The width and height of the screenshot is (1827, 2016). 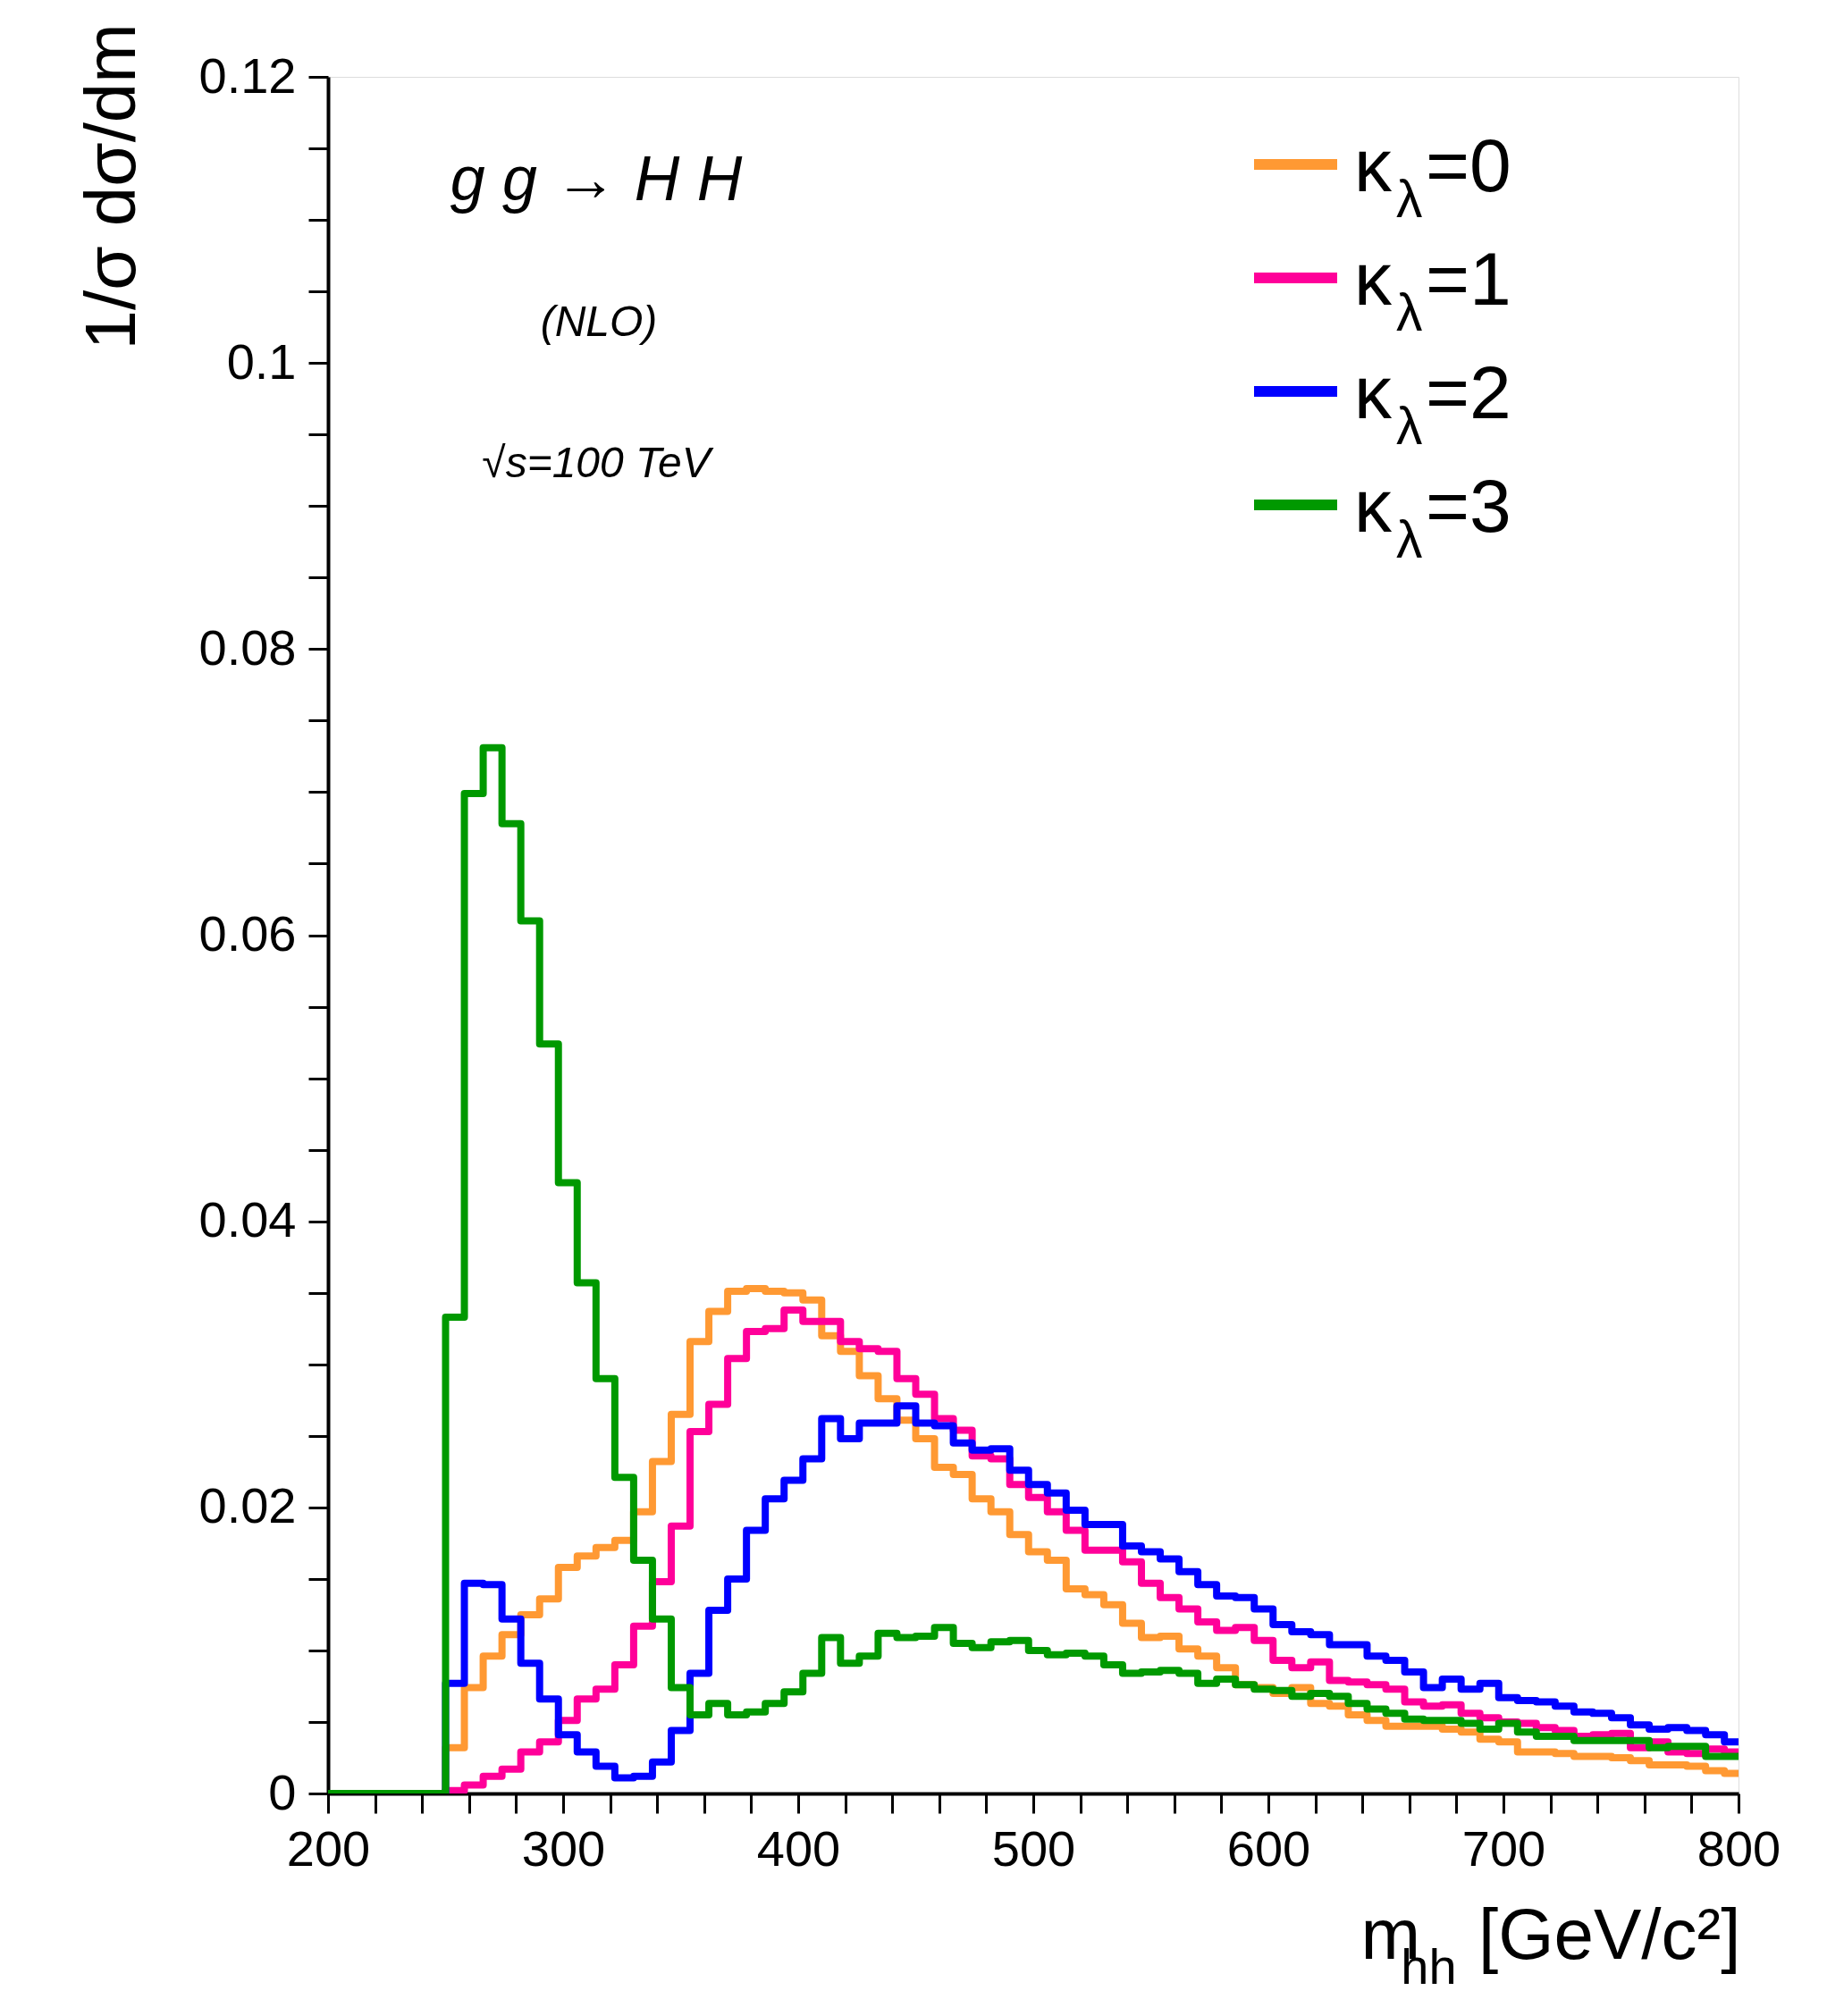 What do you see at coordinates (261, 361) in the screenshot?
I see `y-tick-label: 0.1` at bounding box center [261, 361].